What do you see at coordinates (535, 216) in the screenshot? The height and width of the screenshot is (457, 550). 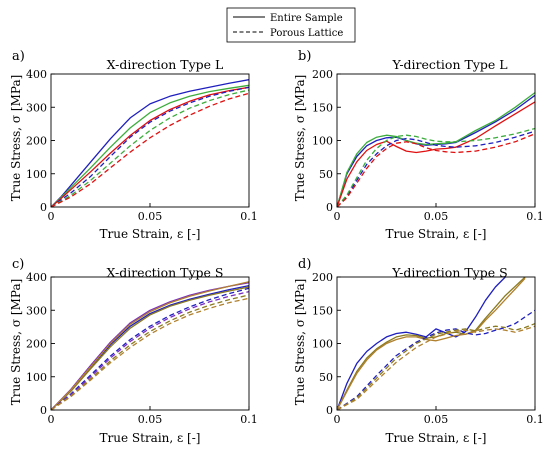 I see `panel-b-xtick-label: 0.1` at bounding box center [535, 216].